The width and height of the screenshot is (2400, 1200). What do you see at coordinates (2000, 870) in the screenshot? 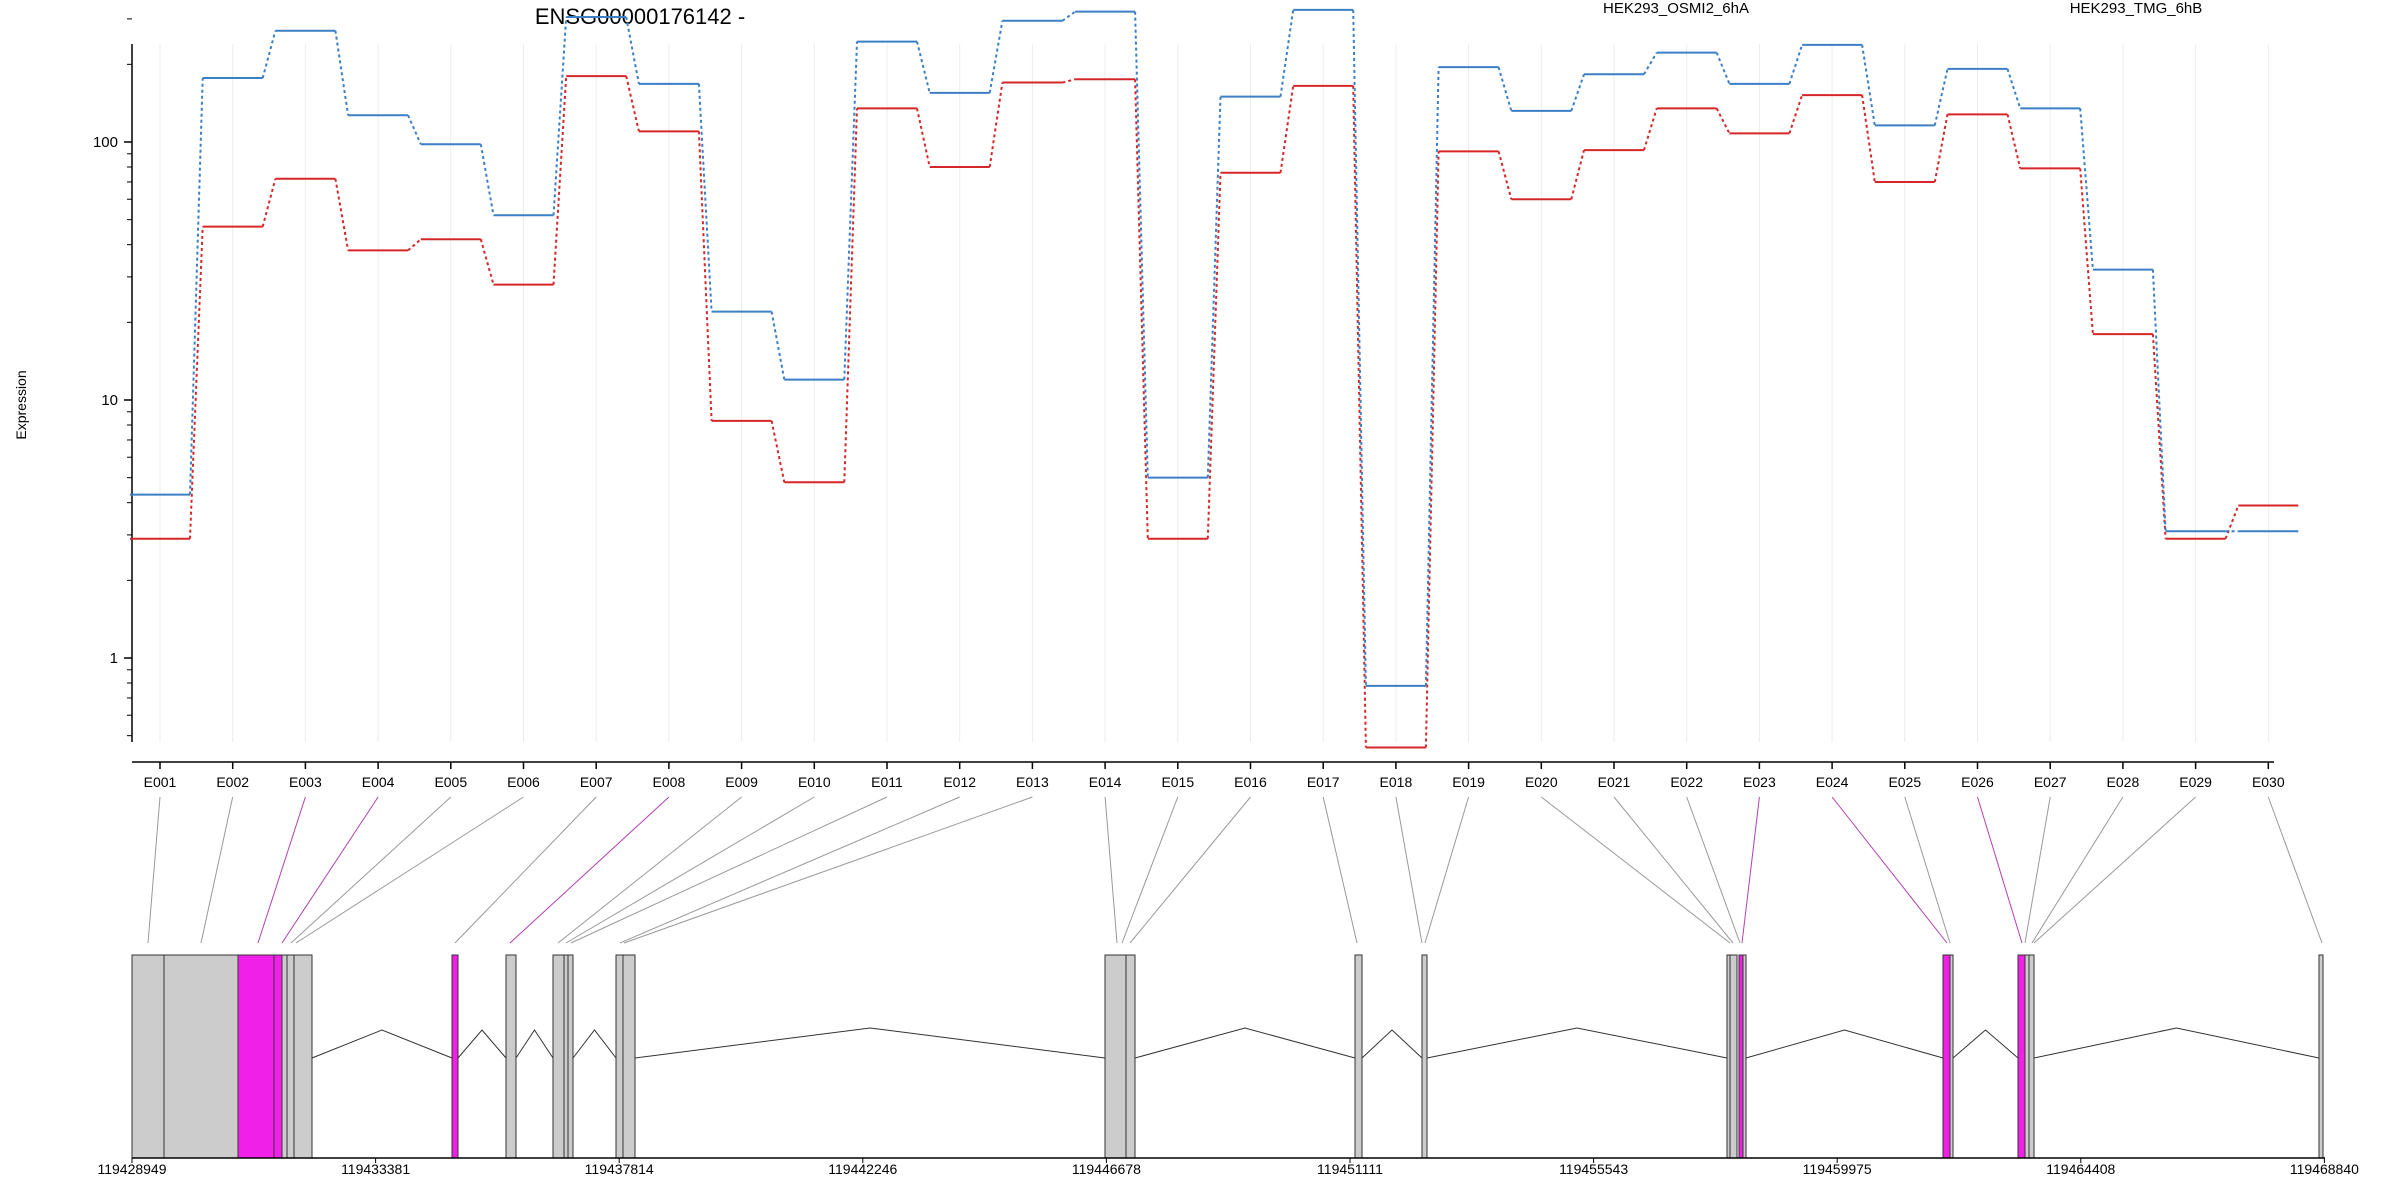
I see `connector-e026` at bounding box center [2000, 870].